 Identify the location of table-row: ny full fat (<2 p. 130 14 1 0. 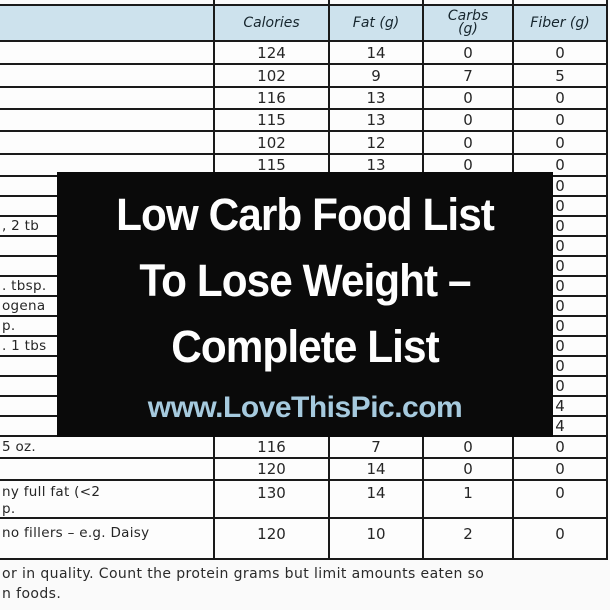
(304, 500).